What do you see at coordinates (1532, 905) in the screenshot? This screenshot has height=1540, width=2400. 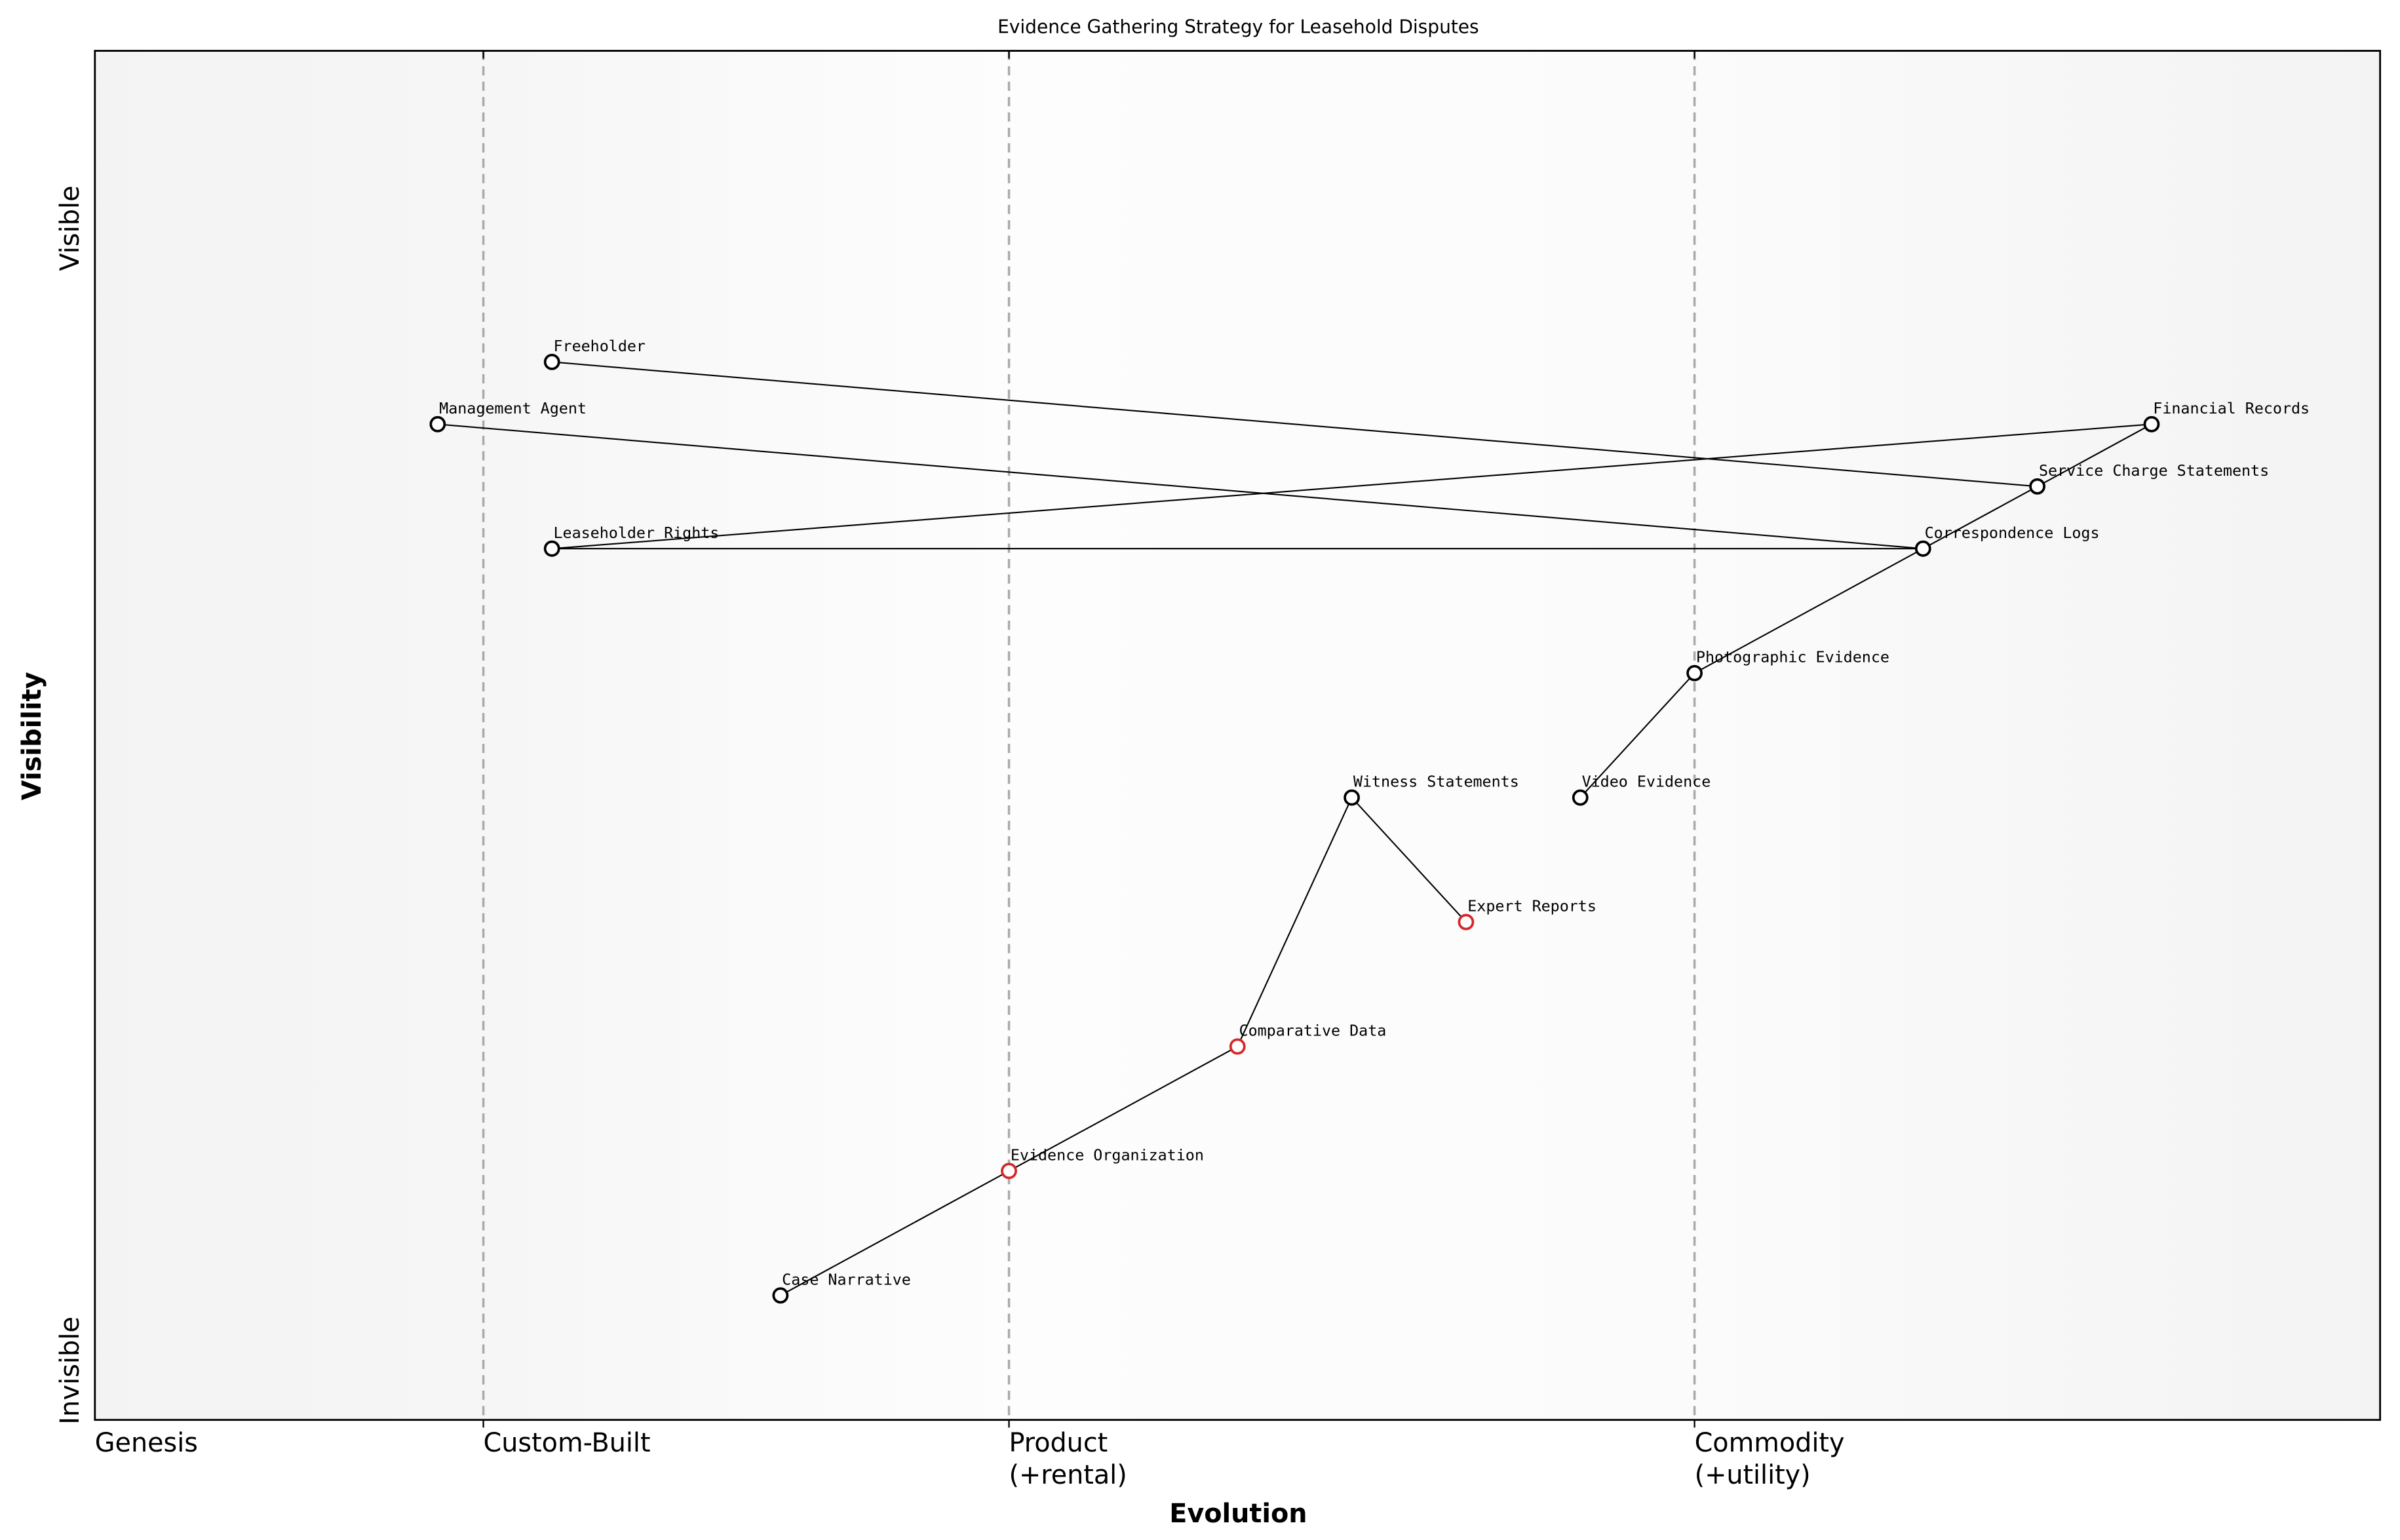 I see `node-label: Expert Reports` at bounding box center [1532, 905].